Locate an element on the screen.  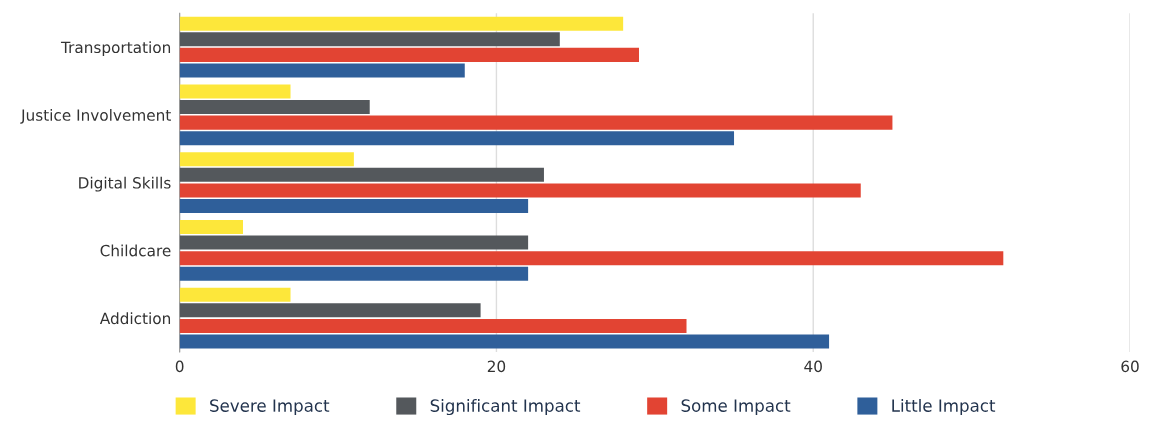
x-tick-label: 60 is located at coordinates (1130, 366).